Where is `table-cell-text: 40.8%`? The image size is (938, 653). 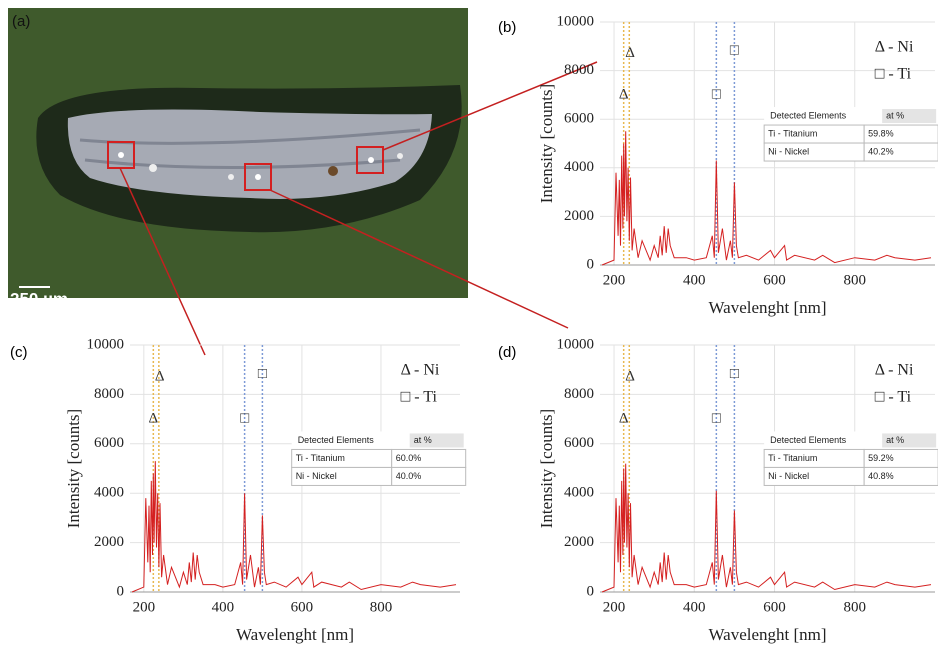
table-cell-text: 40.8% is located at coordinates (881, 476).